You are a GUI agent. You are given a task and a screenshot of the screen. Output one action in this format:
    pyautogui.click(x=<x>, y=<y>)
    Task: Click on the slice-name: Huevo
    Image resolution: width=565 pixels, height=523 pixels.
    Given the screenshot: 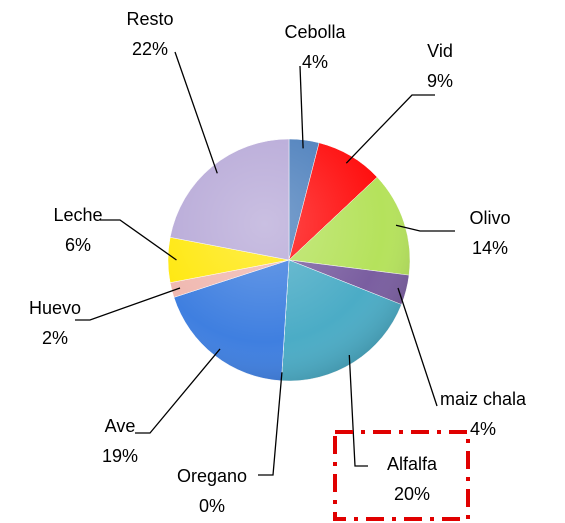 What is the action you would take?
    pyautogui.click(x=55, y=308)
    